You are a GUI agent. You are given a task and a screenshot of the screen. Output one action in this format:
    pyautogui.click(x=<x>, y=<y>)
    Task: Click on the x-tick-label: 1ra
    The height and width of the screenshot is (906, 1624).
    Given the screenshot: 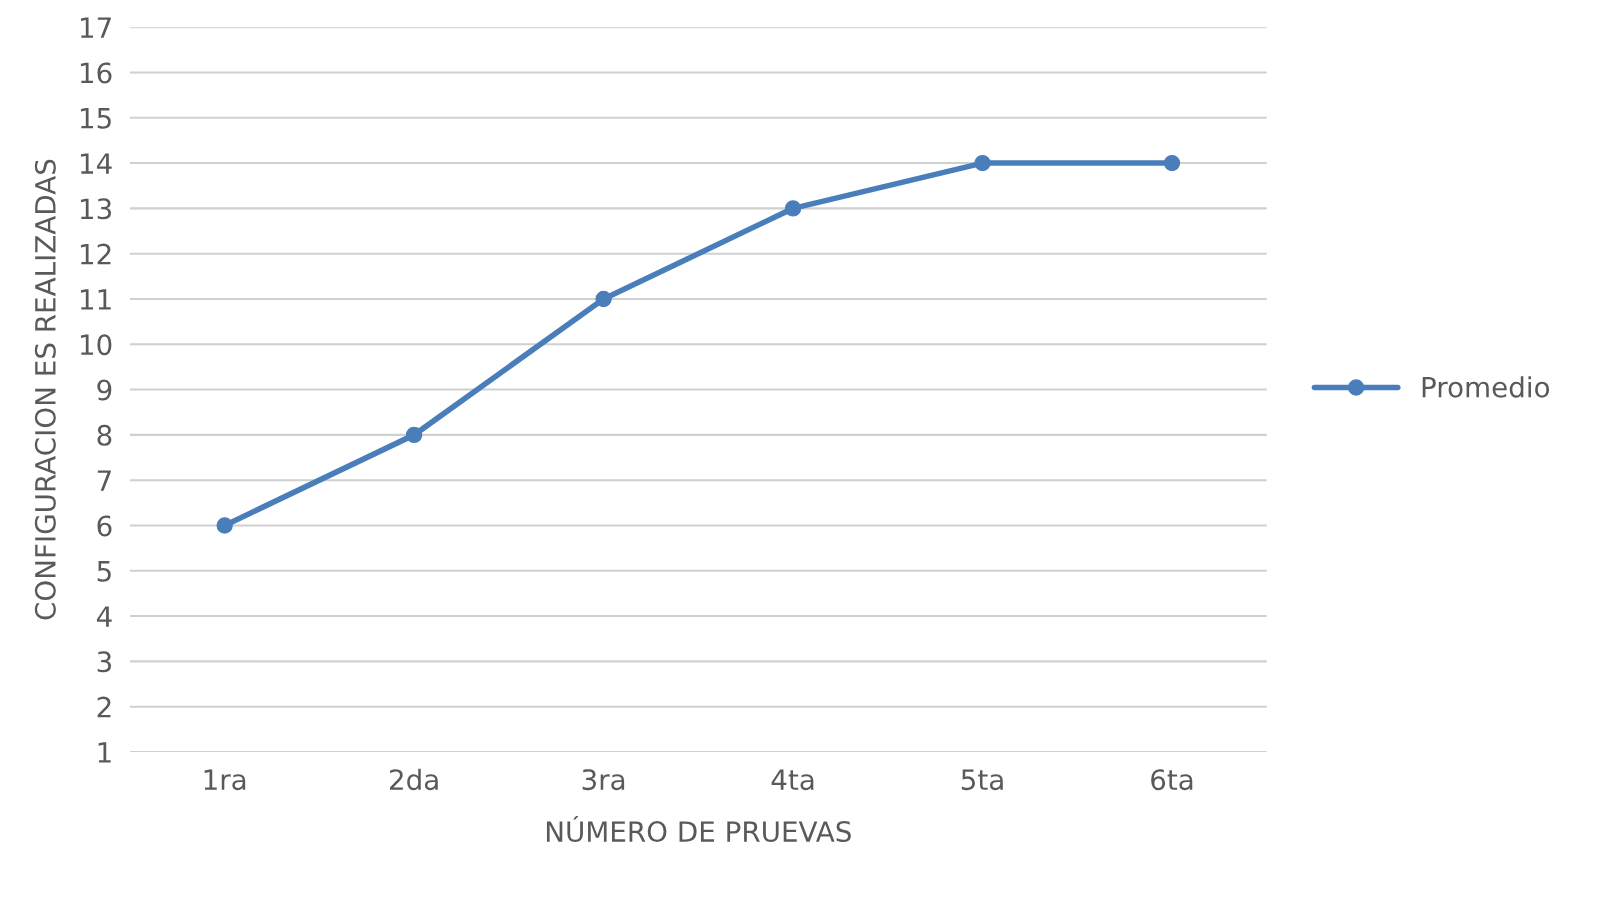 What is the action you would take?
    pyautogui.click(x=225, y=780)
    